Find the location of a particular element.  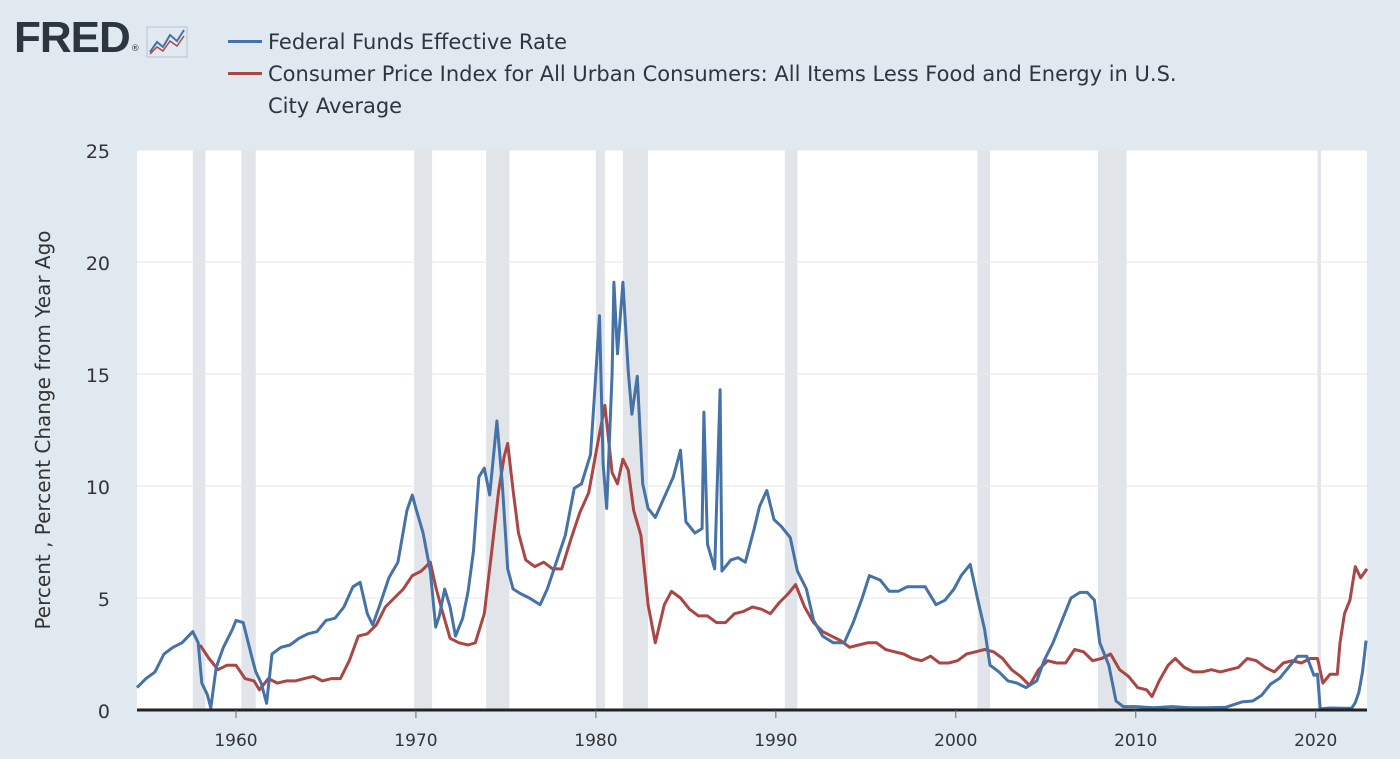

legend-label-fed-funds: Federal Funds Effective Rate is located at coordinates (418, 42).